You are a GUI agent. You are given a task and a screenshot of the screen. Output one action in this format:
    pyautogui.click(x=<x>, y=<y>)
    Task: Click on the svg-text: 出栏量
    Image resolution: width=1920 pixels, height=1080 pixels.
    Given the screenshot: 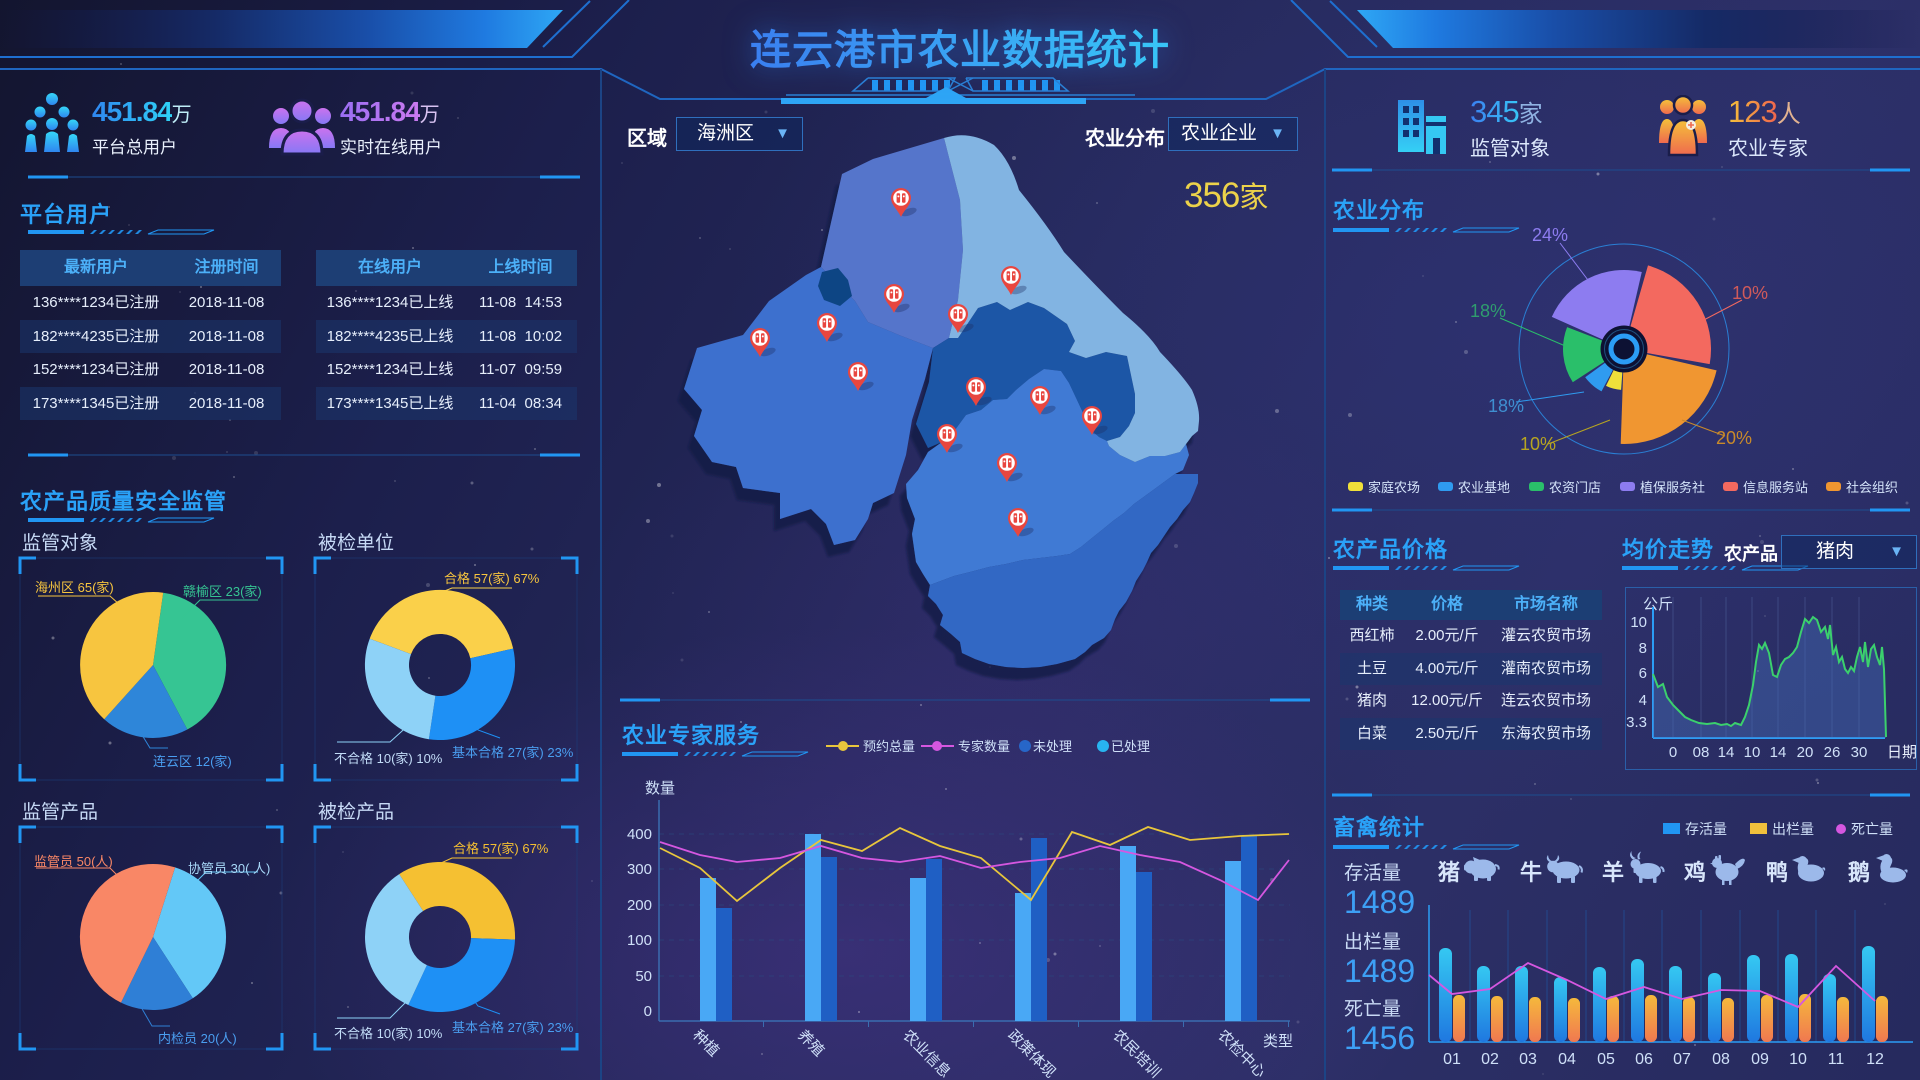 What is the action you would take?
    pyautogui.click(x=1793, y=829)
    